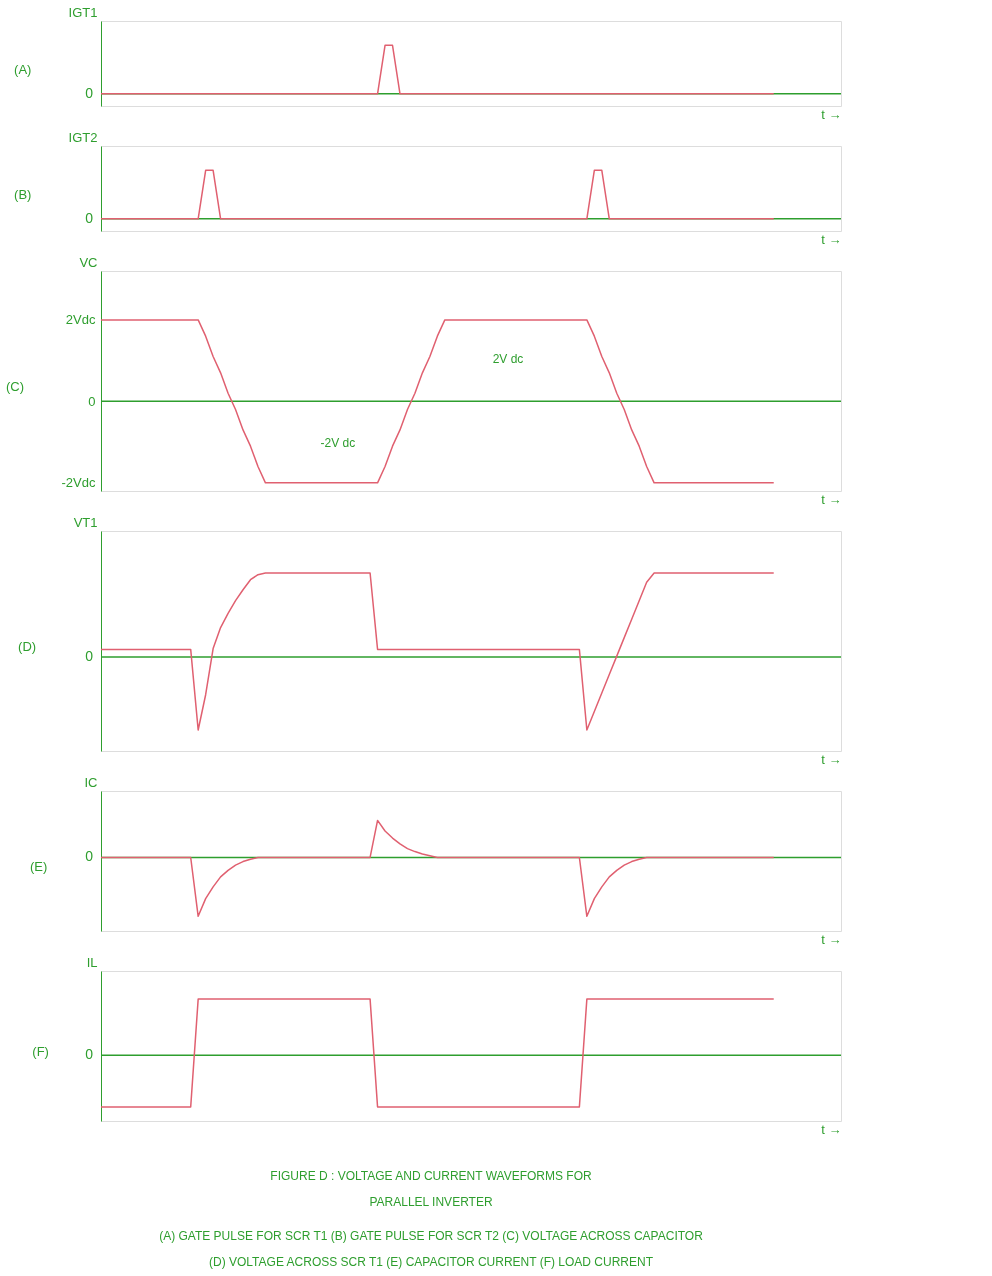 The image size is (992, 1276). I want to click on y-axis-title: IGT1, so click(83, 12).